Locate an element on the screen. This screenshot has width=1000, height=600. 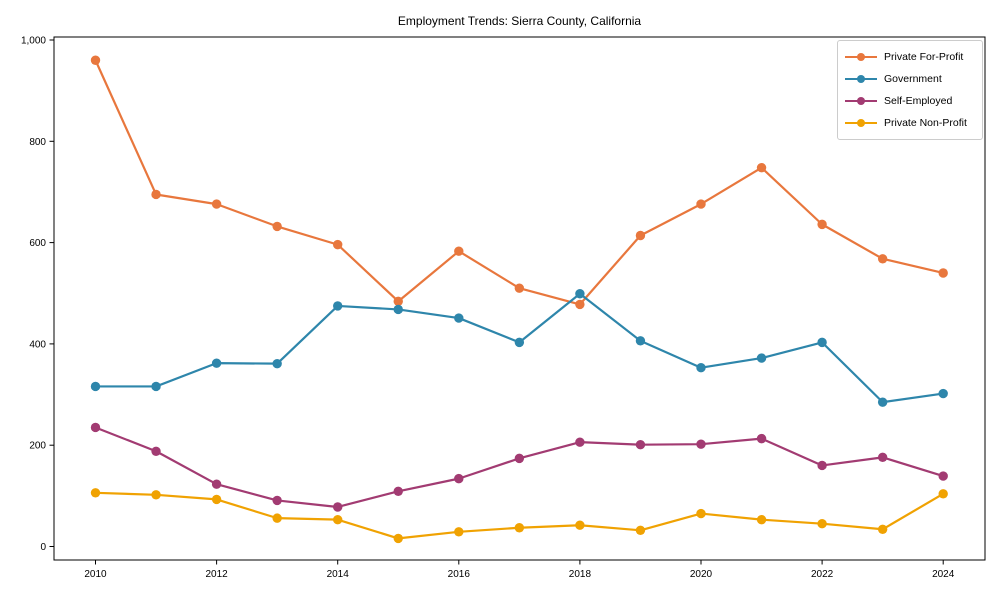
legend-label: Self-Employed is located at coordinates (918, 101).